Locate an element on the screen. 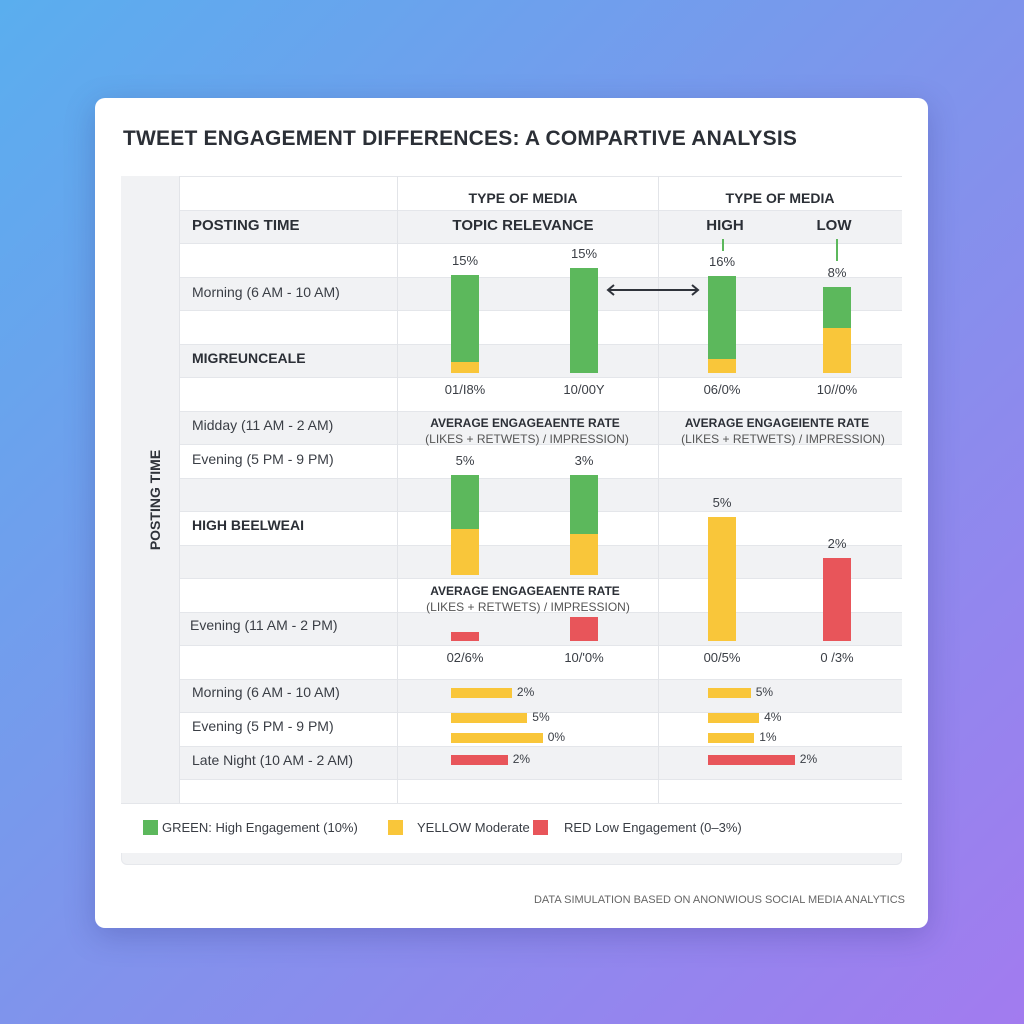 This screenshot has height=1024, width=1024. legend-swatch-green is located at coordinates (150, 827).